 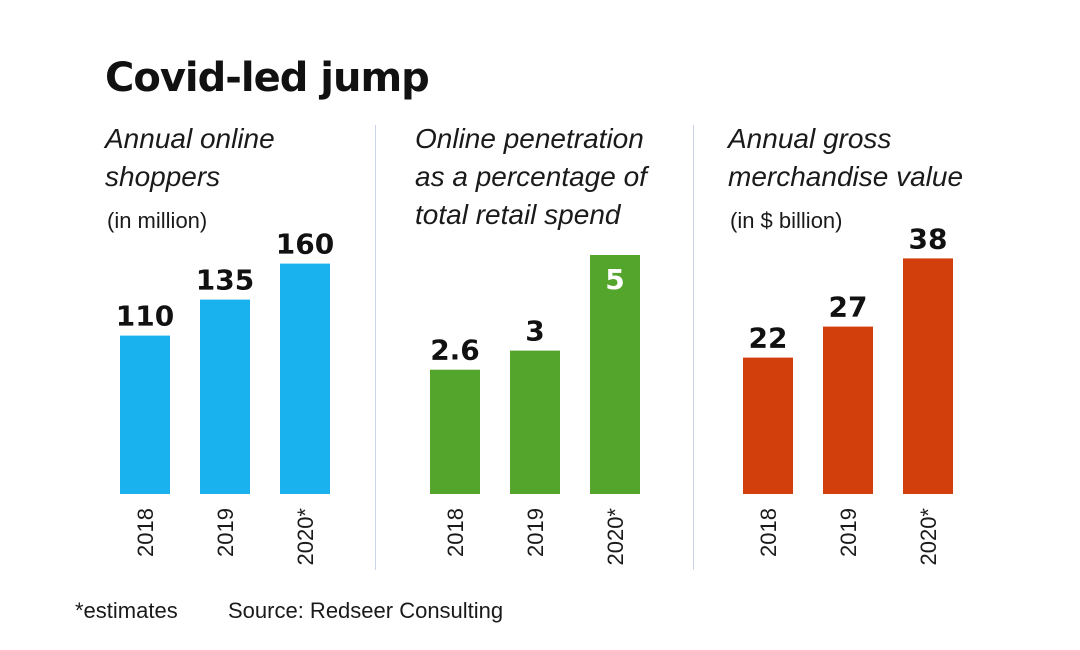 I want to click on bar-chart: 110 2018 135 2019 160 2020*, so click(x=225, y=397).